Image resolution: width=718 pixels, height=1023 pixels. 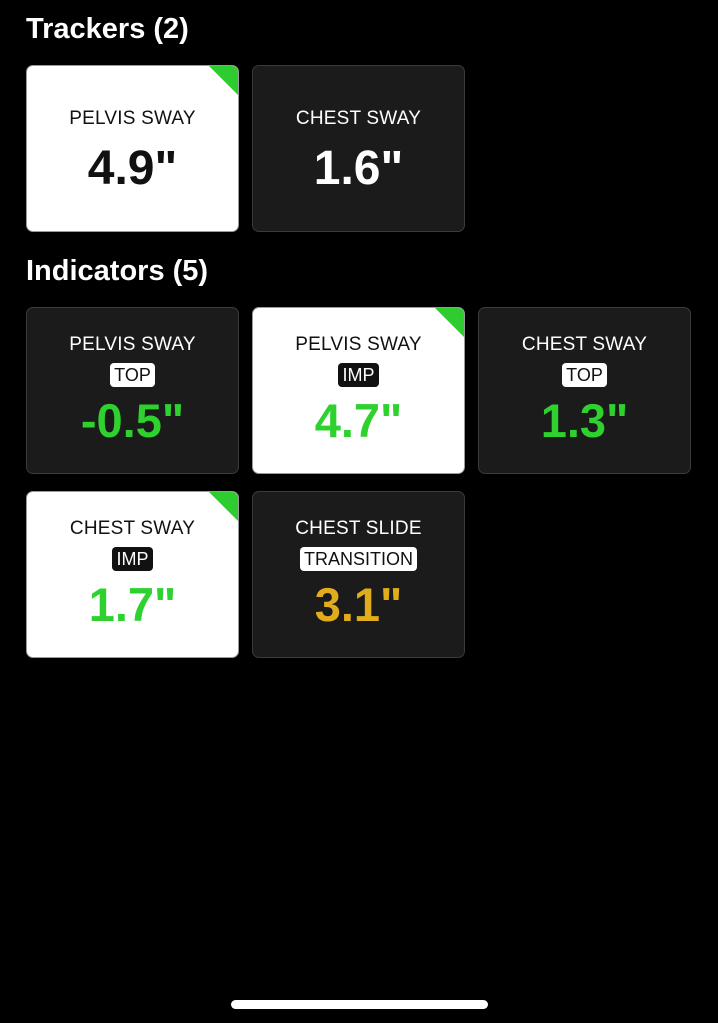 I want to click on indicator-card-pelvis-sway-top: PELVIS SWAY TOP -0.5", so click(x=132, y=390).